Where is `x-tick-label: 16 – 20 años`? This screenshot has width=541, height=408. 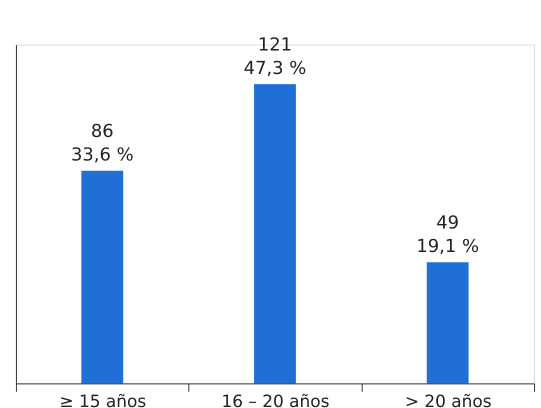 x-tick-label: 16 – 20 años is located at coordinates (276, 399).